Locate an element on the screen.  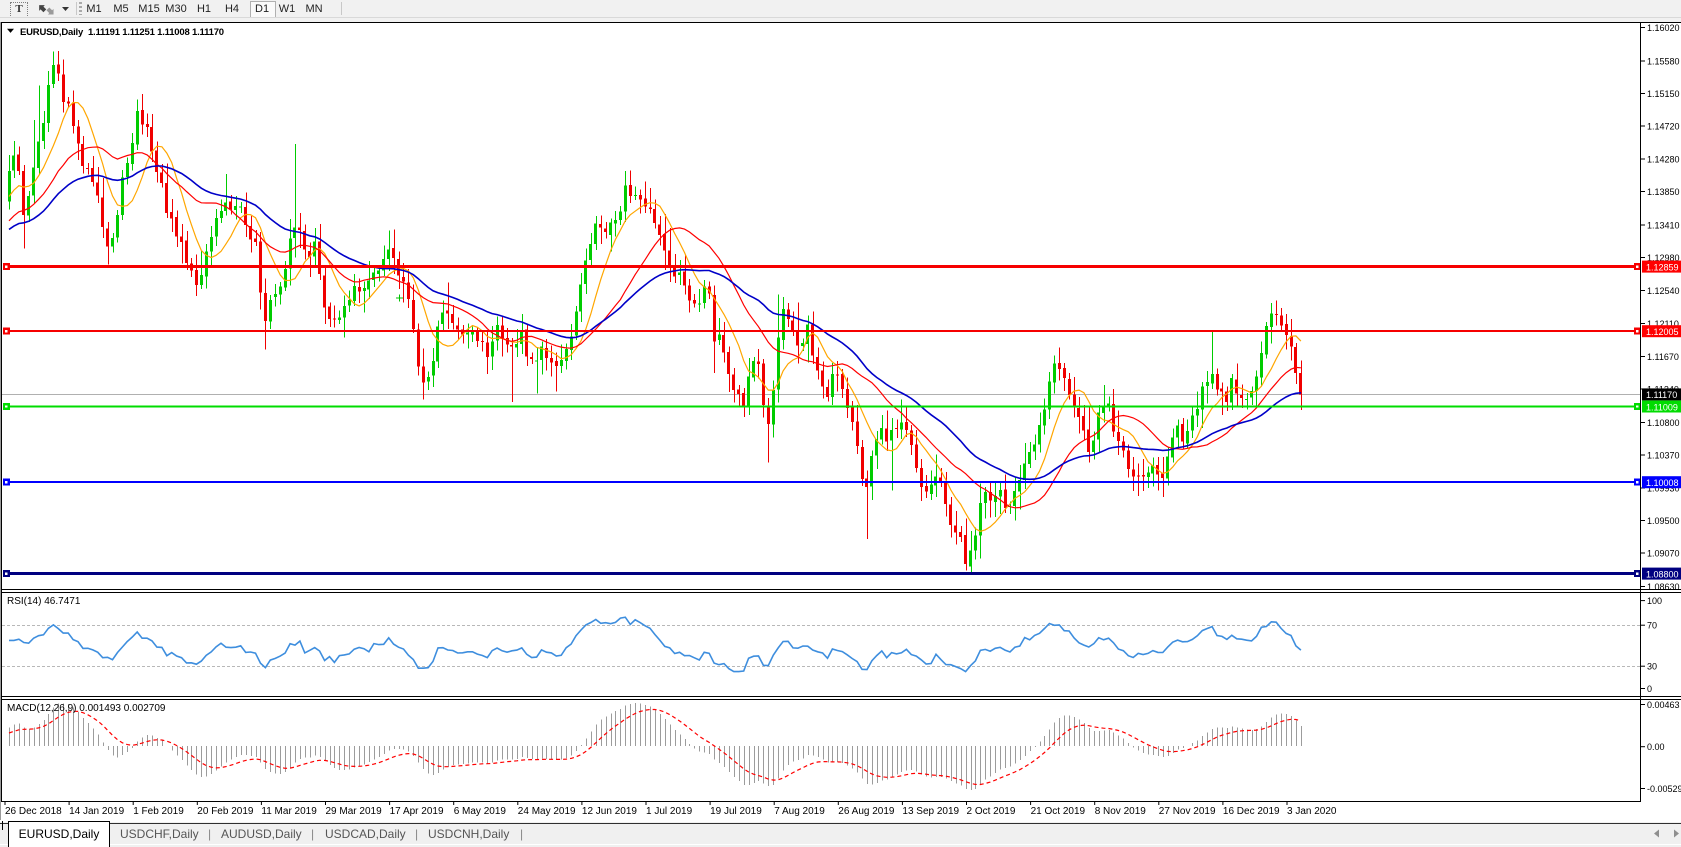
svg-text: 1.16020 is located at coordinates (1663, 28).